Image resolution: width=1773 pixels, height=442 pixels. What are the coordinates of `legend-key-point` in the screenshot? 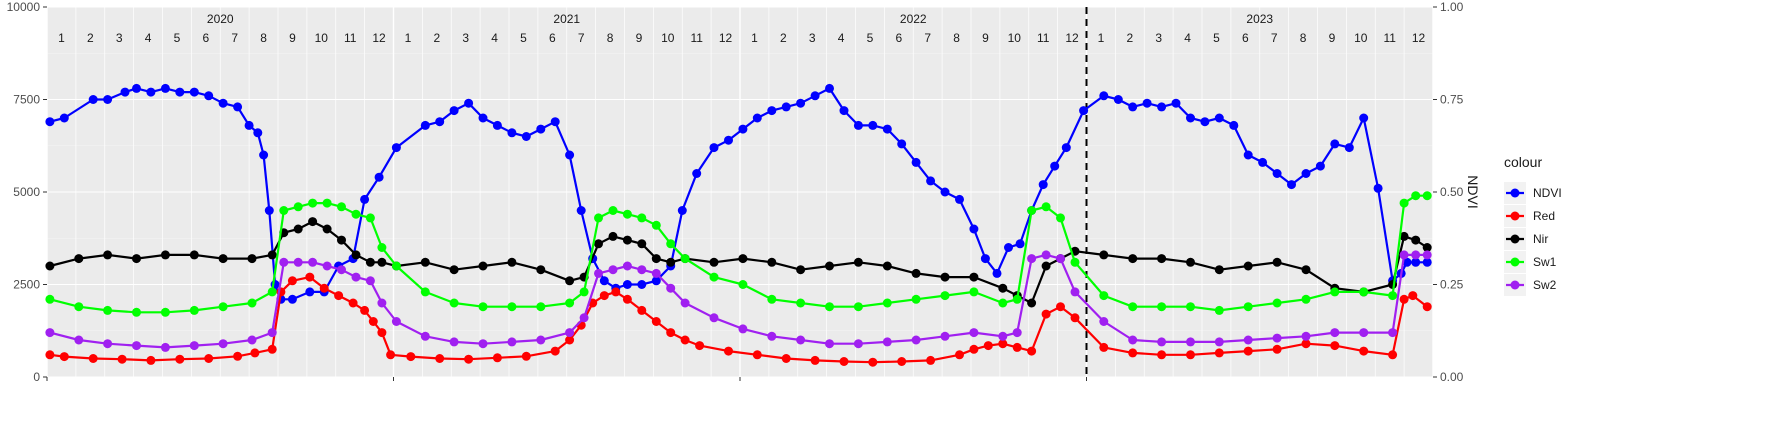 It's located at (1515, 239).